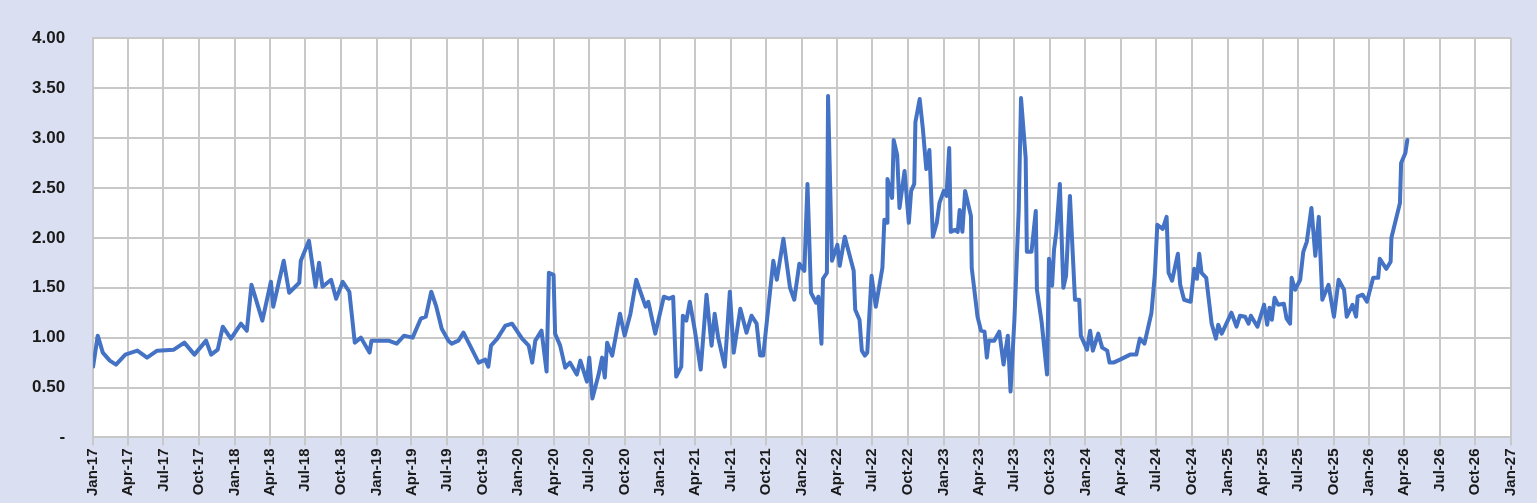 Image resolution: width=1537 pixels, height=503 pixels. What do you see at coordinates (977, 472) in the screenshot?
I see `x-tick-label: Apr-23` at bounding box center [977, 472].